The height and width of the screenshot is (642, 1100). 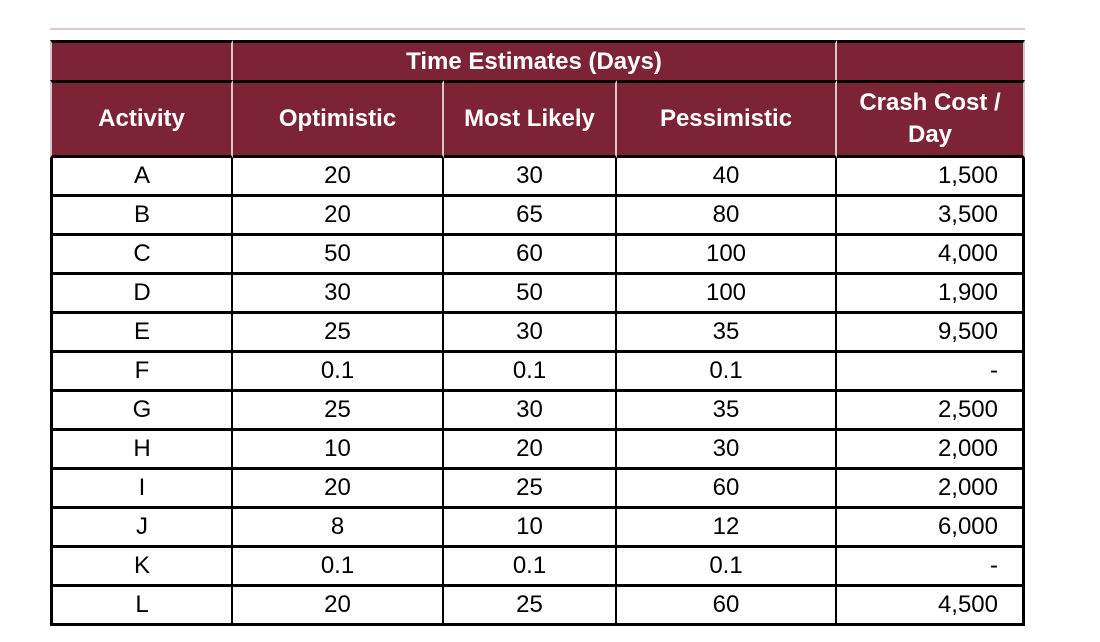 What do you see at coordinates (931, 411) in the screenshot?
I see `cell-crash-cost: 2,500` at bounding box center [931, 411].